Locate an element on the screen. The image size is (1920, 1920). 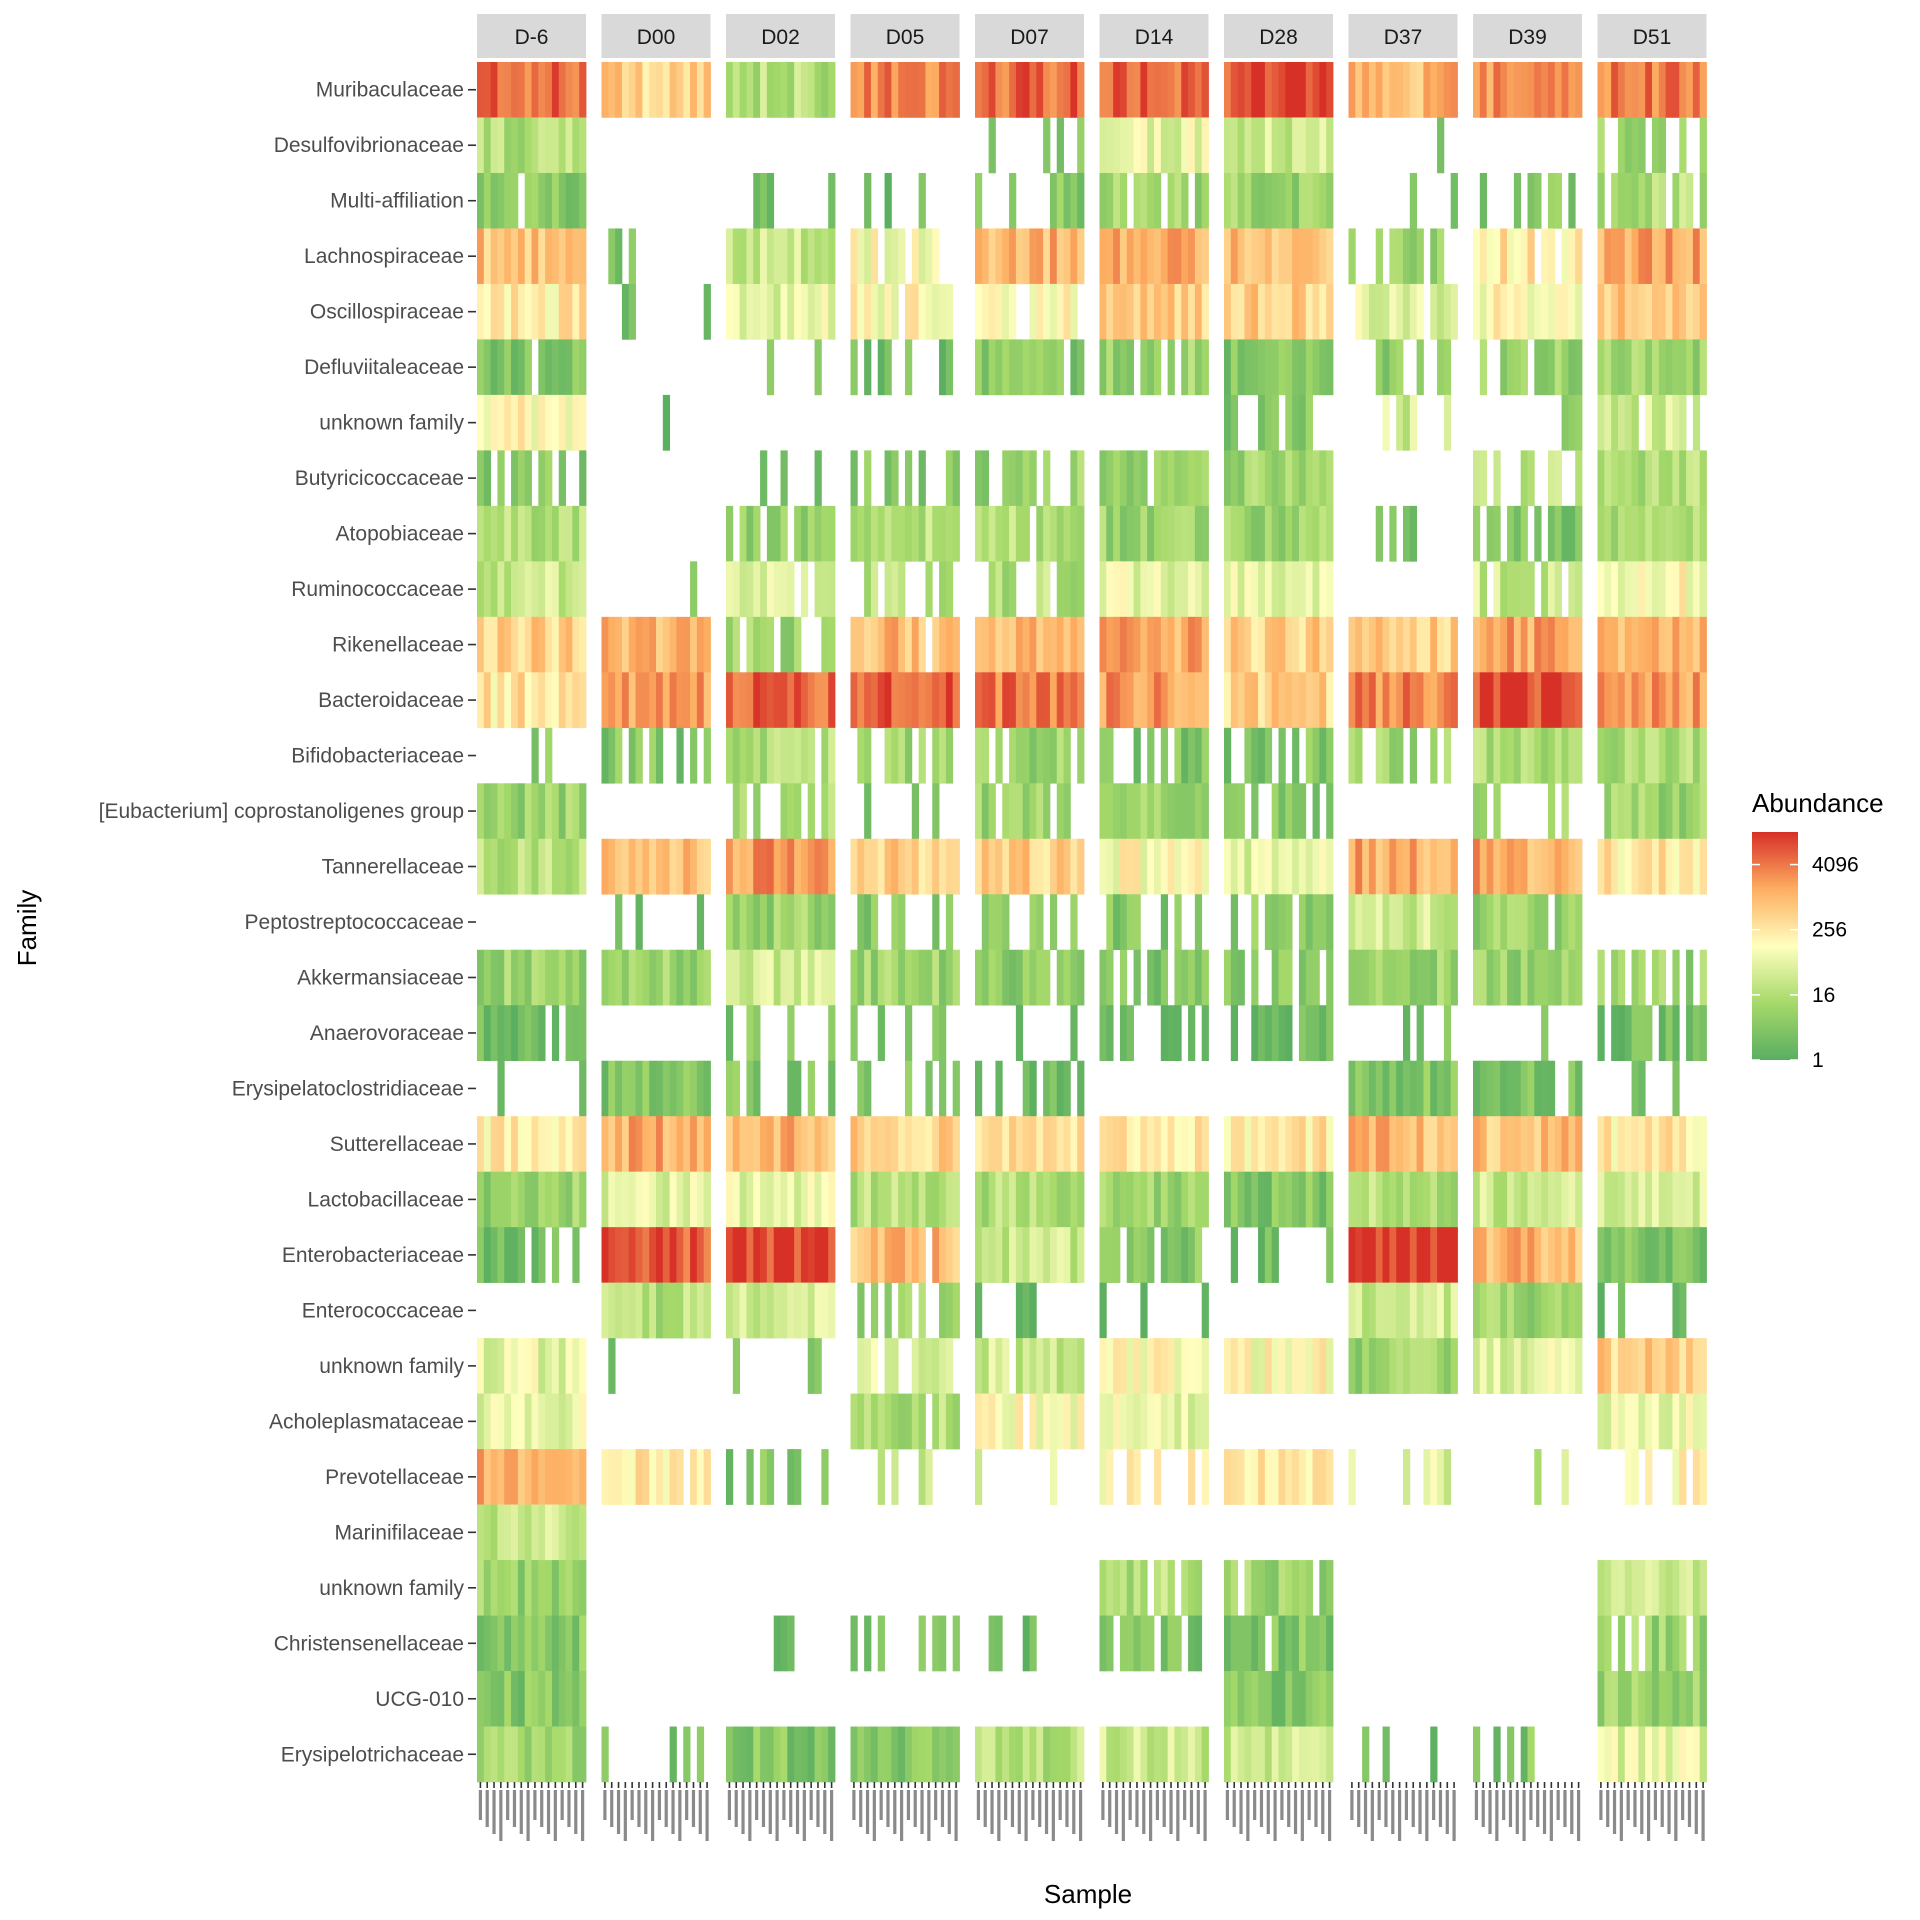
facet-label: D02 is located at coordinates (780, 37).